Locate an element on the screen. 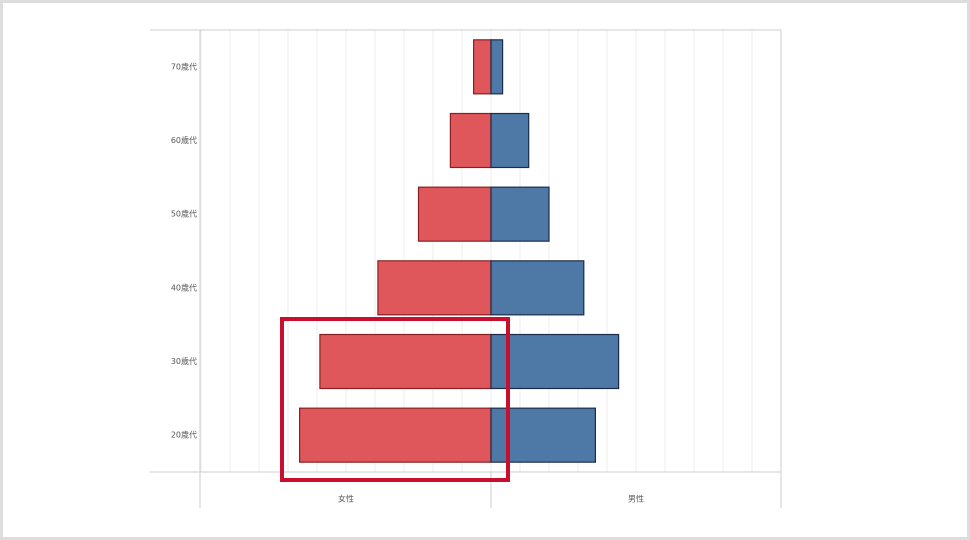 Image resolution: width=970 pixels, height=540 pixels. y-tick-label: 20歳代 is located at coordinates (184, 435).